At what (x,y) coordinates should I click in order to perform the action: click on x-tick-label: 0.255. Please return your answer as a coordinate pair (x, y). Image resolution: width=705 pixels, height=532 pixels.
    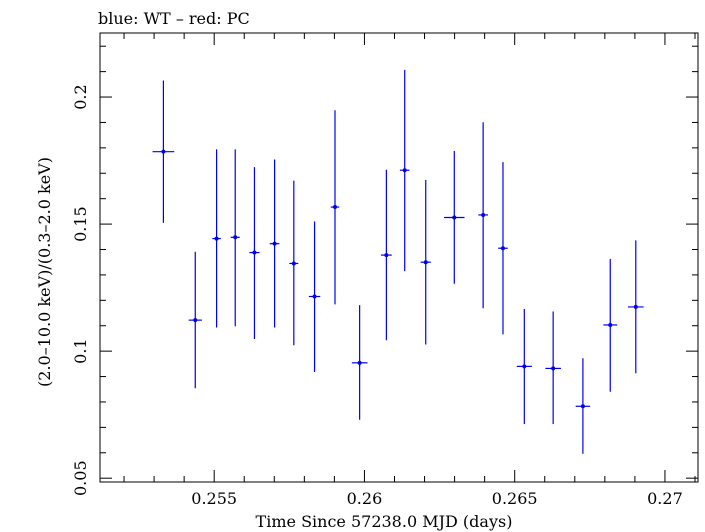
    Looking at the image, I should click on (214, 498).